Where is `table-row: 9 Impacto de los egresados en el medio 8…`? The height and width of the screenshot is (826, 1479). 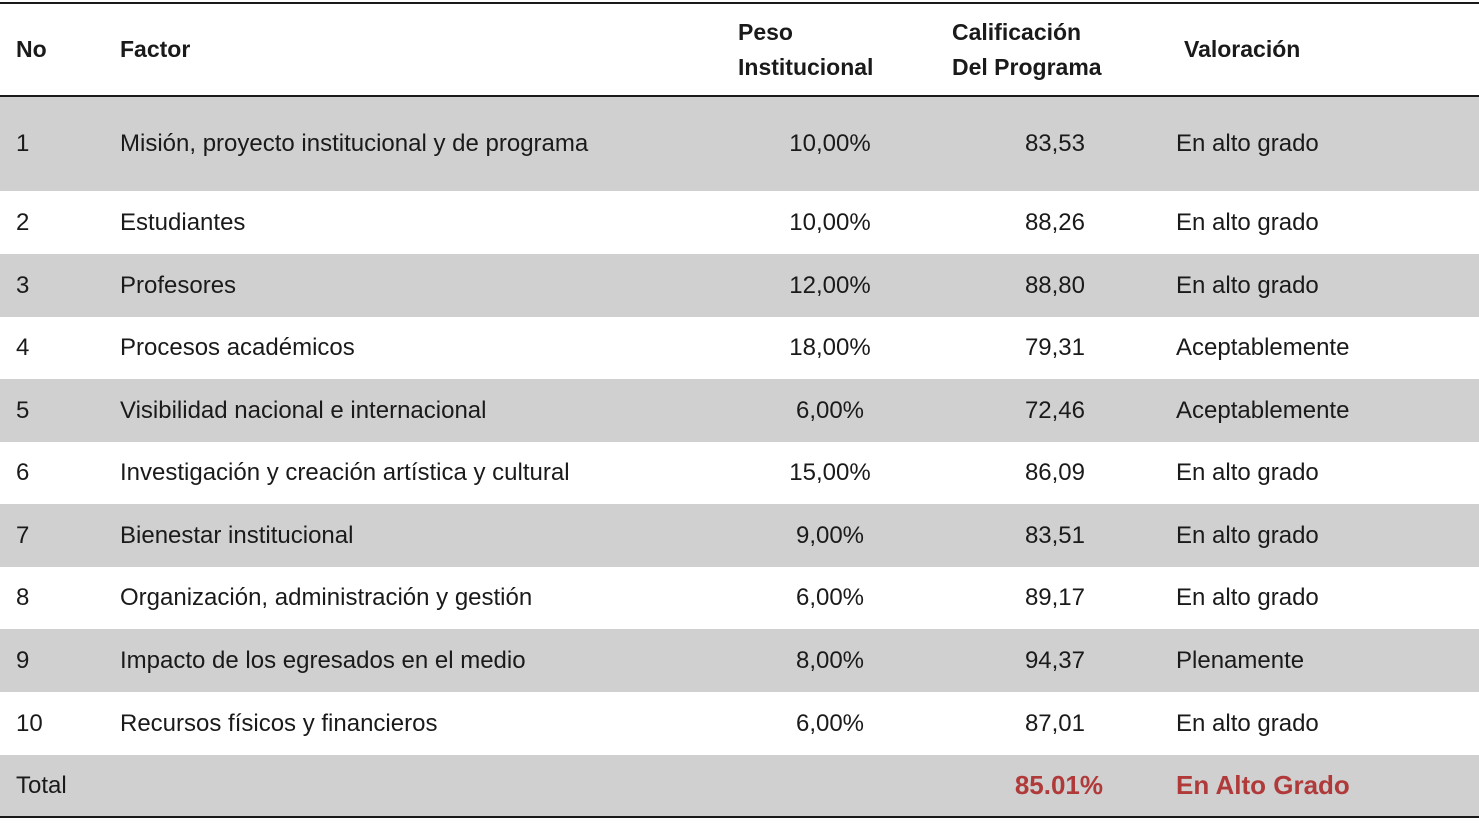
table-row: 9 Impacto de los egresados en el medio 8… is located at coordinates (739, 660).